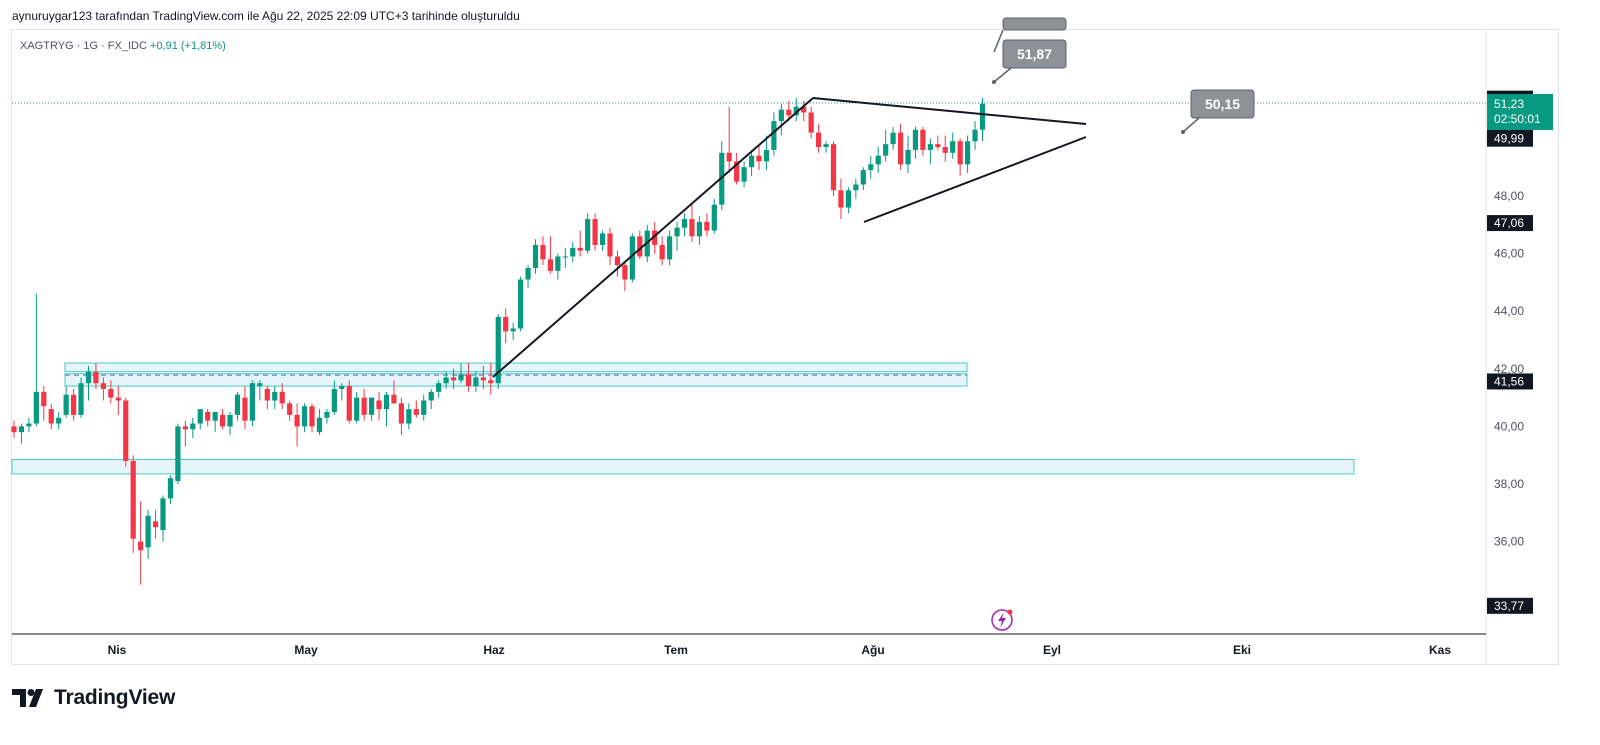 This screenshot has height=745, width=1600. I want to click on price-tick-label: 36,00, so click(1509, 542).